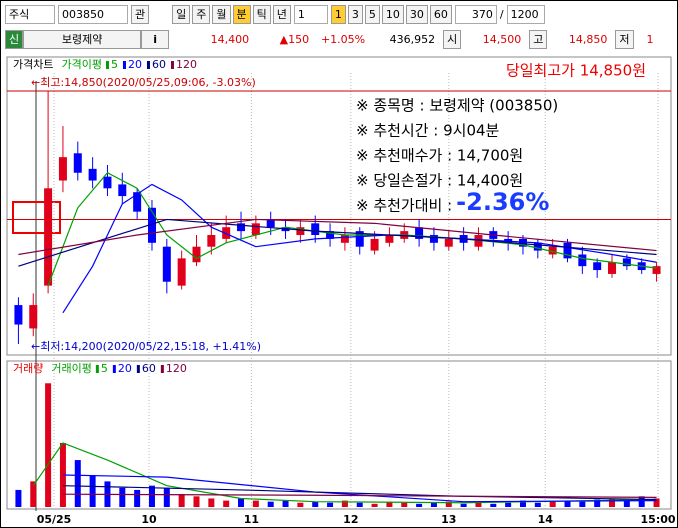  What do you see at coordinates (338, 14) in the screenshot?
I see `minute-button: 1` at bounding box center [338, 14].